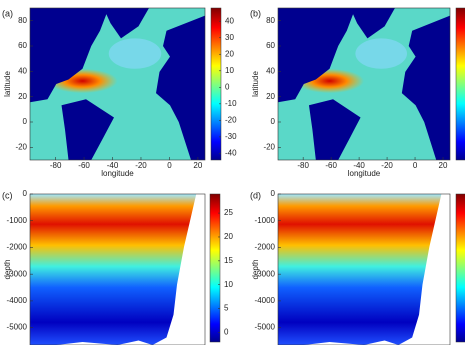 This screenshot has width=465, height=345. Describe the element at coordinates (226, 308) in the screenshot. I see `colorbar-tick-label: 5` at that location.